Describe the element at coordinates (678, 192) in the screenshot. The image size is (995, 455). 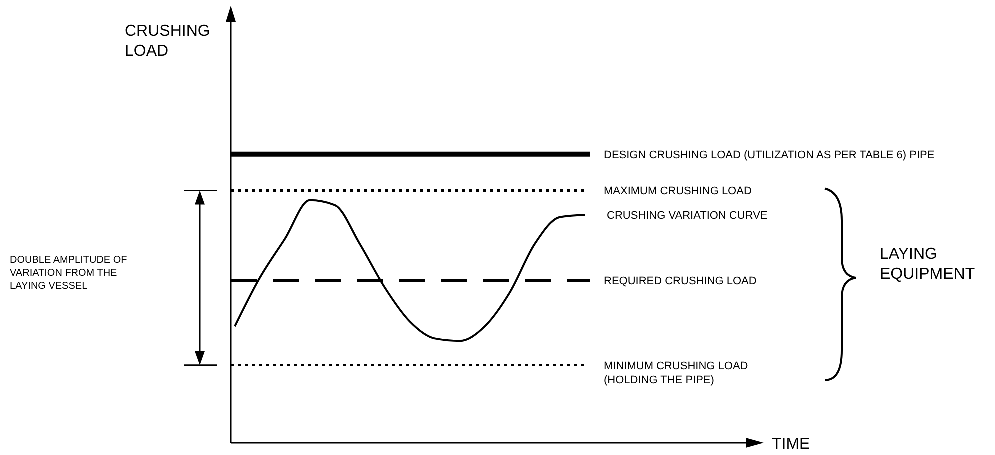
I see `ref-line-label: MAXIMUM CRUSHING LOAD` at that location.